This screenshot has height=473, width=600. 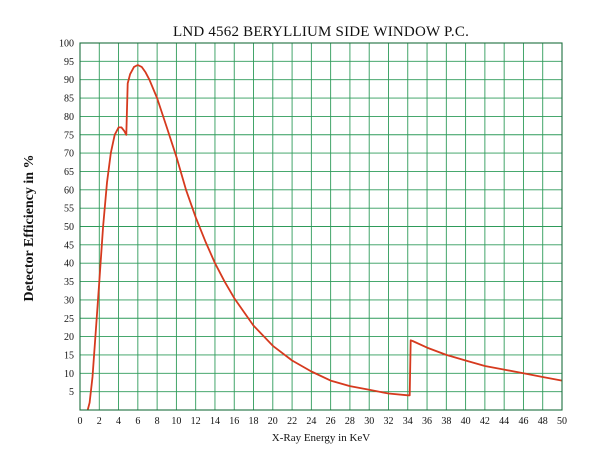 I want to click on y-tick-label: 75, so click(x=69, y=135).